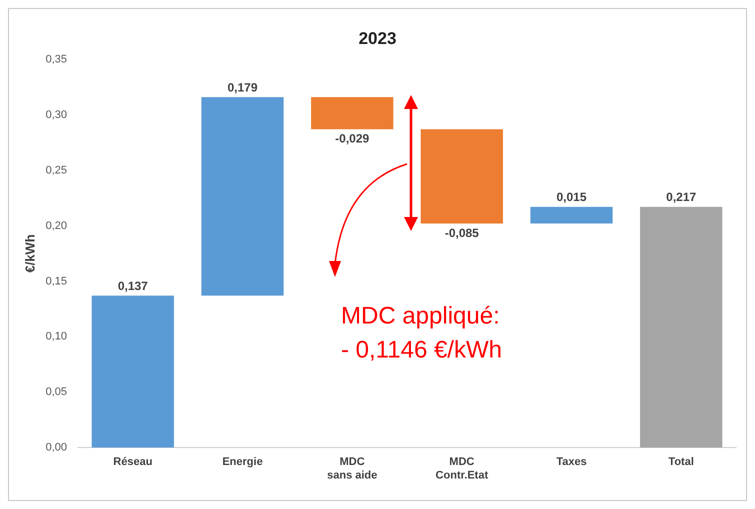 The height and width of the screenshot is (509, 755). I want to click on y-tick-label: 0,10, so click(57, 336).